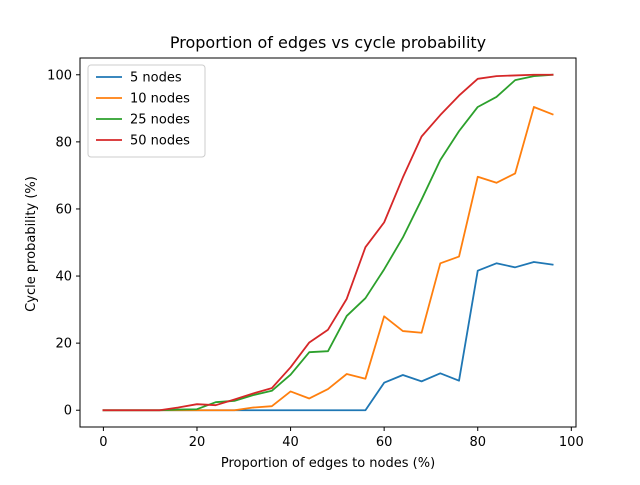 Image resolution: width=640 pixels, height=485 pixels. I want to click on y-tick-label-1: 20, so click(63, 344).